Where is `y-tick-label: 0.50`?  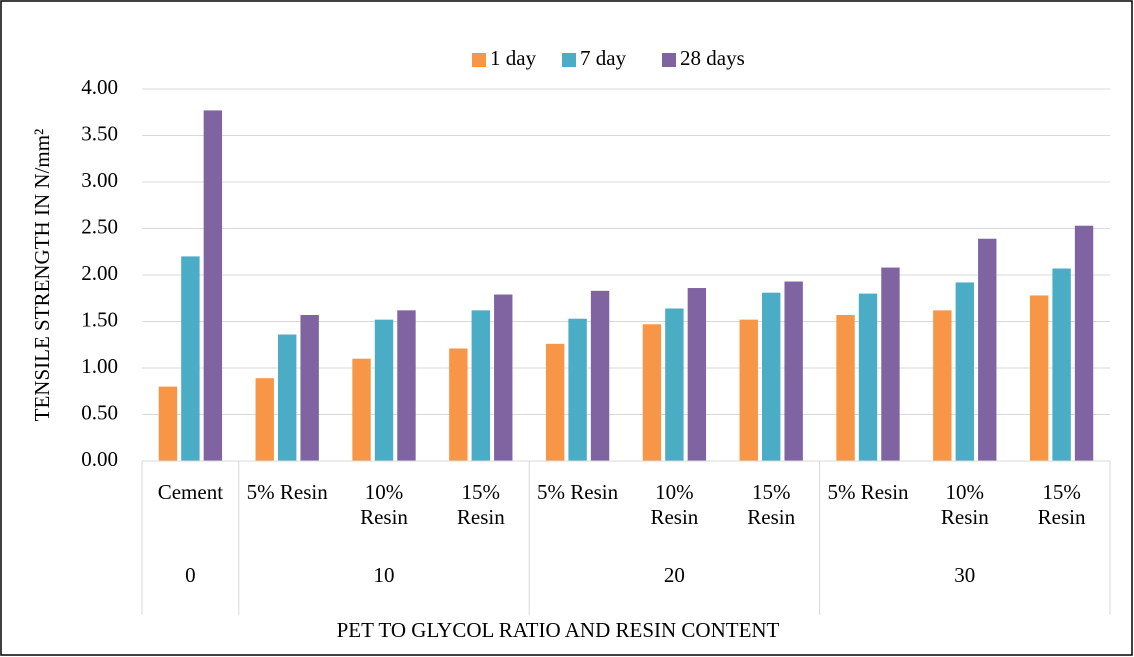
y-tick-label: 0.50 is located at coordinates (99, 412).